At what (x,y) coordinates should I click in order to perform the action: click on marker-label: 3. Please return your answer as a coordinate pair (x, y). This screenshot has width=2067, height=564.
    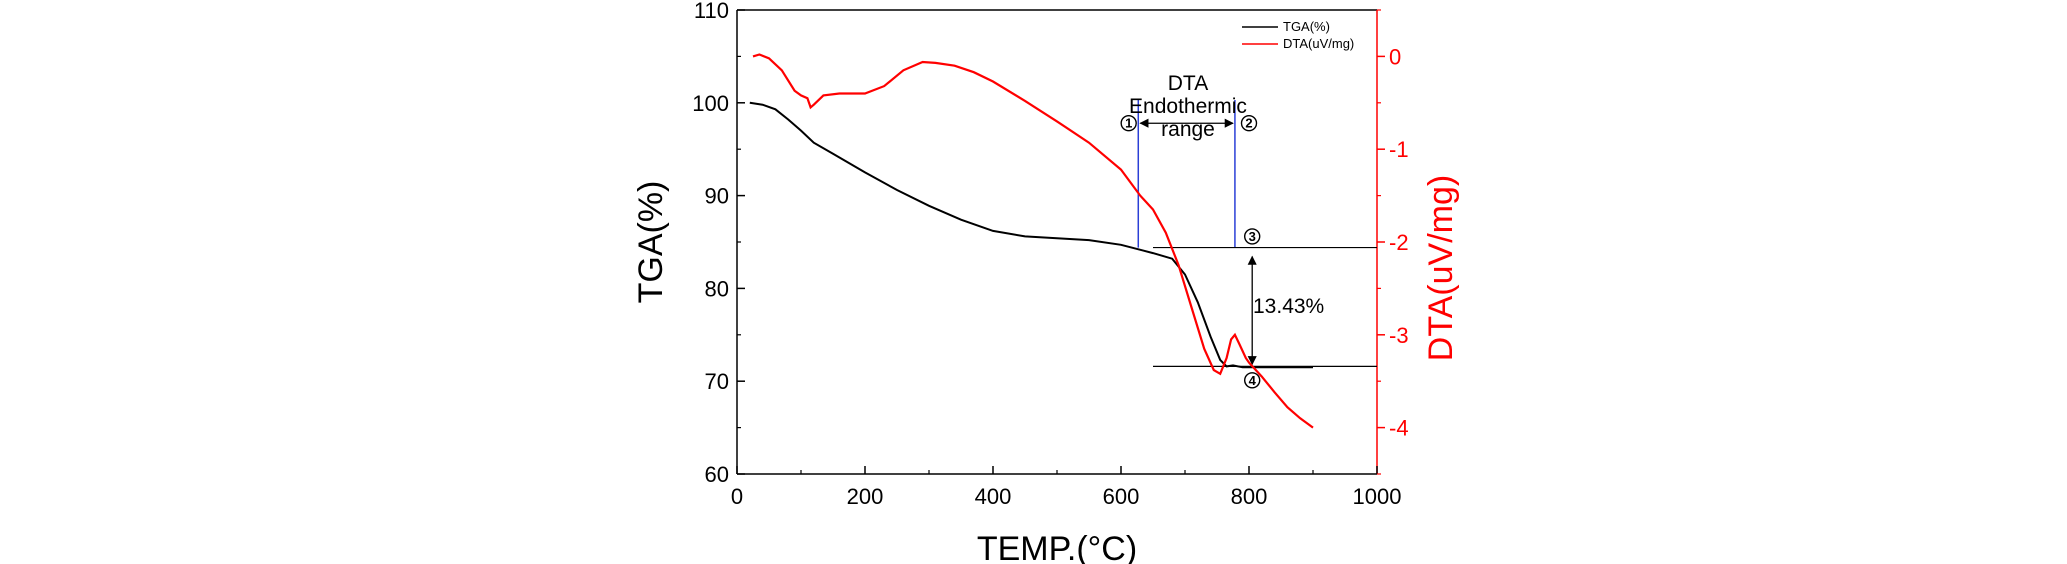
    Looking at the image, I should click on (1252, 236).